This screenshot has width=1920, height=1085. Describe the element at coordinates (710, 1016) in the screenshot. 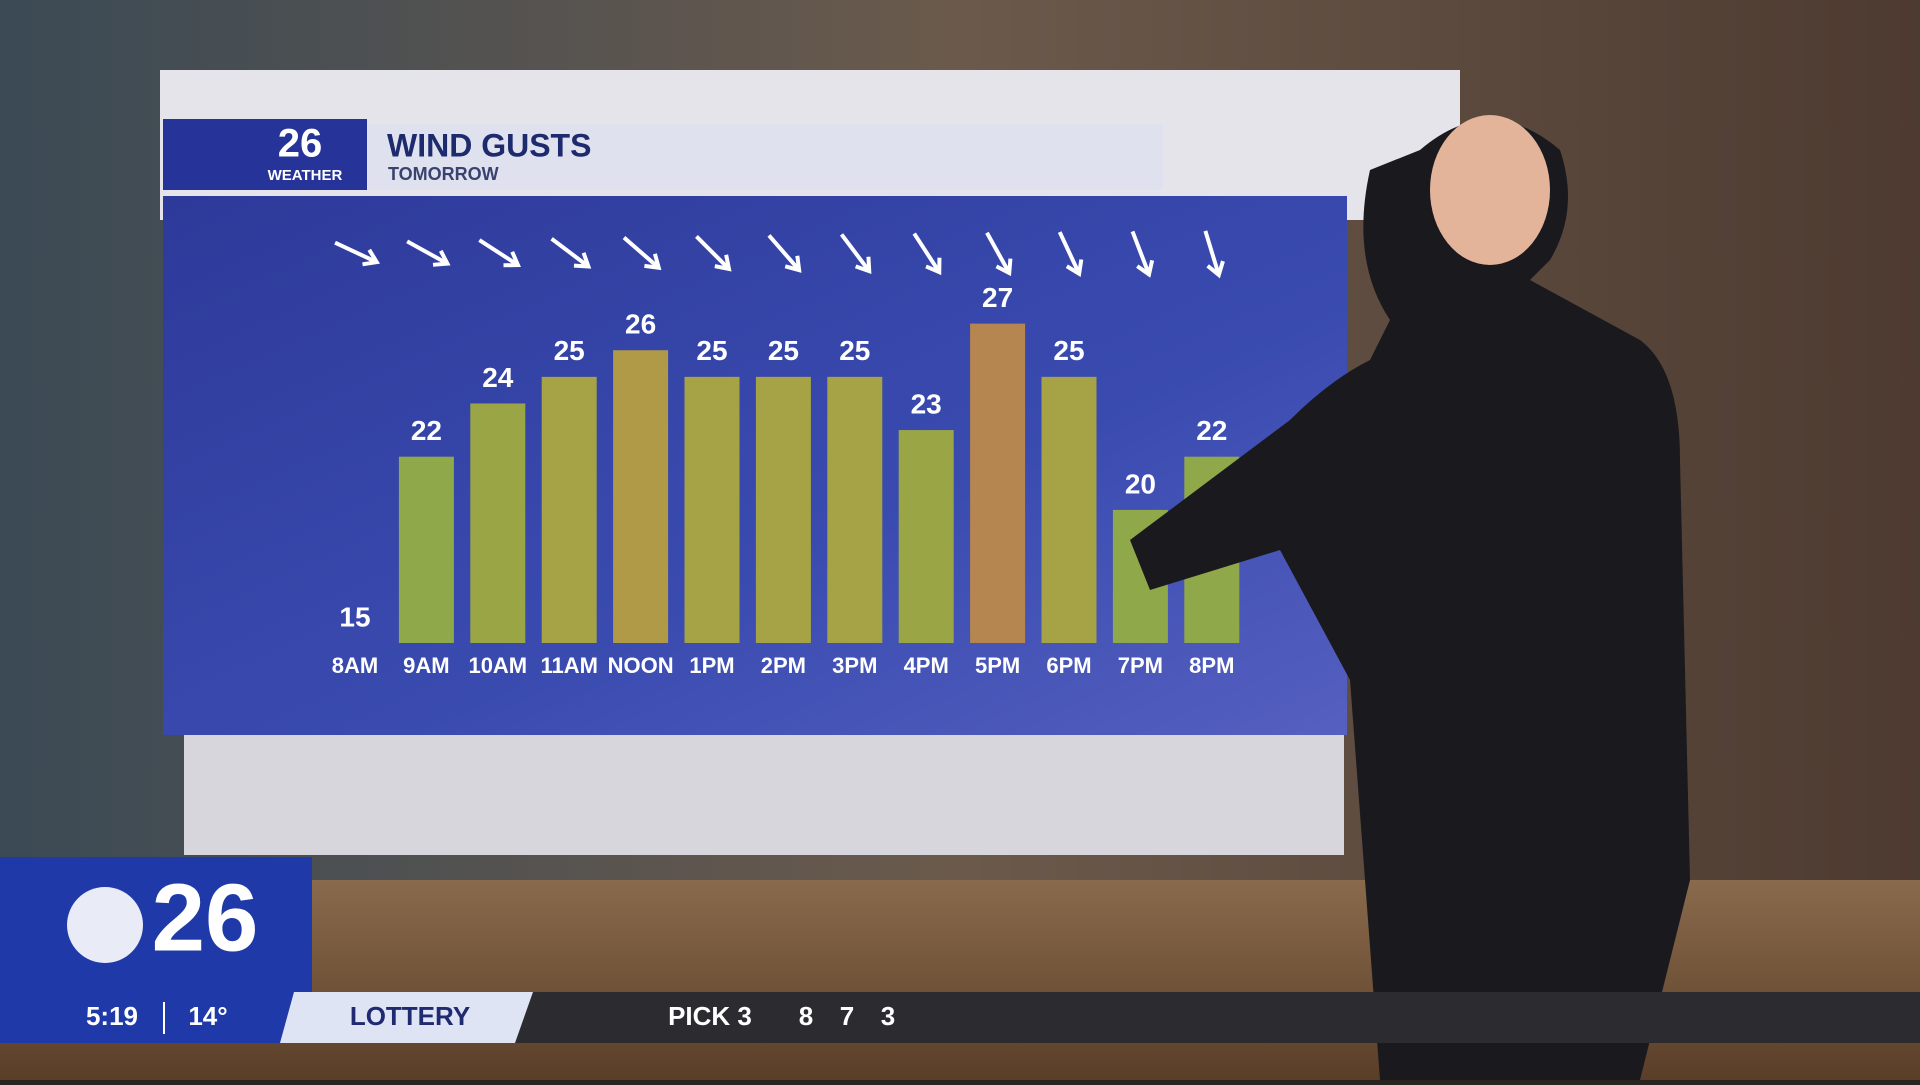

I see `game: PICK 3` at that location.